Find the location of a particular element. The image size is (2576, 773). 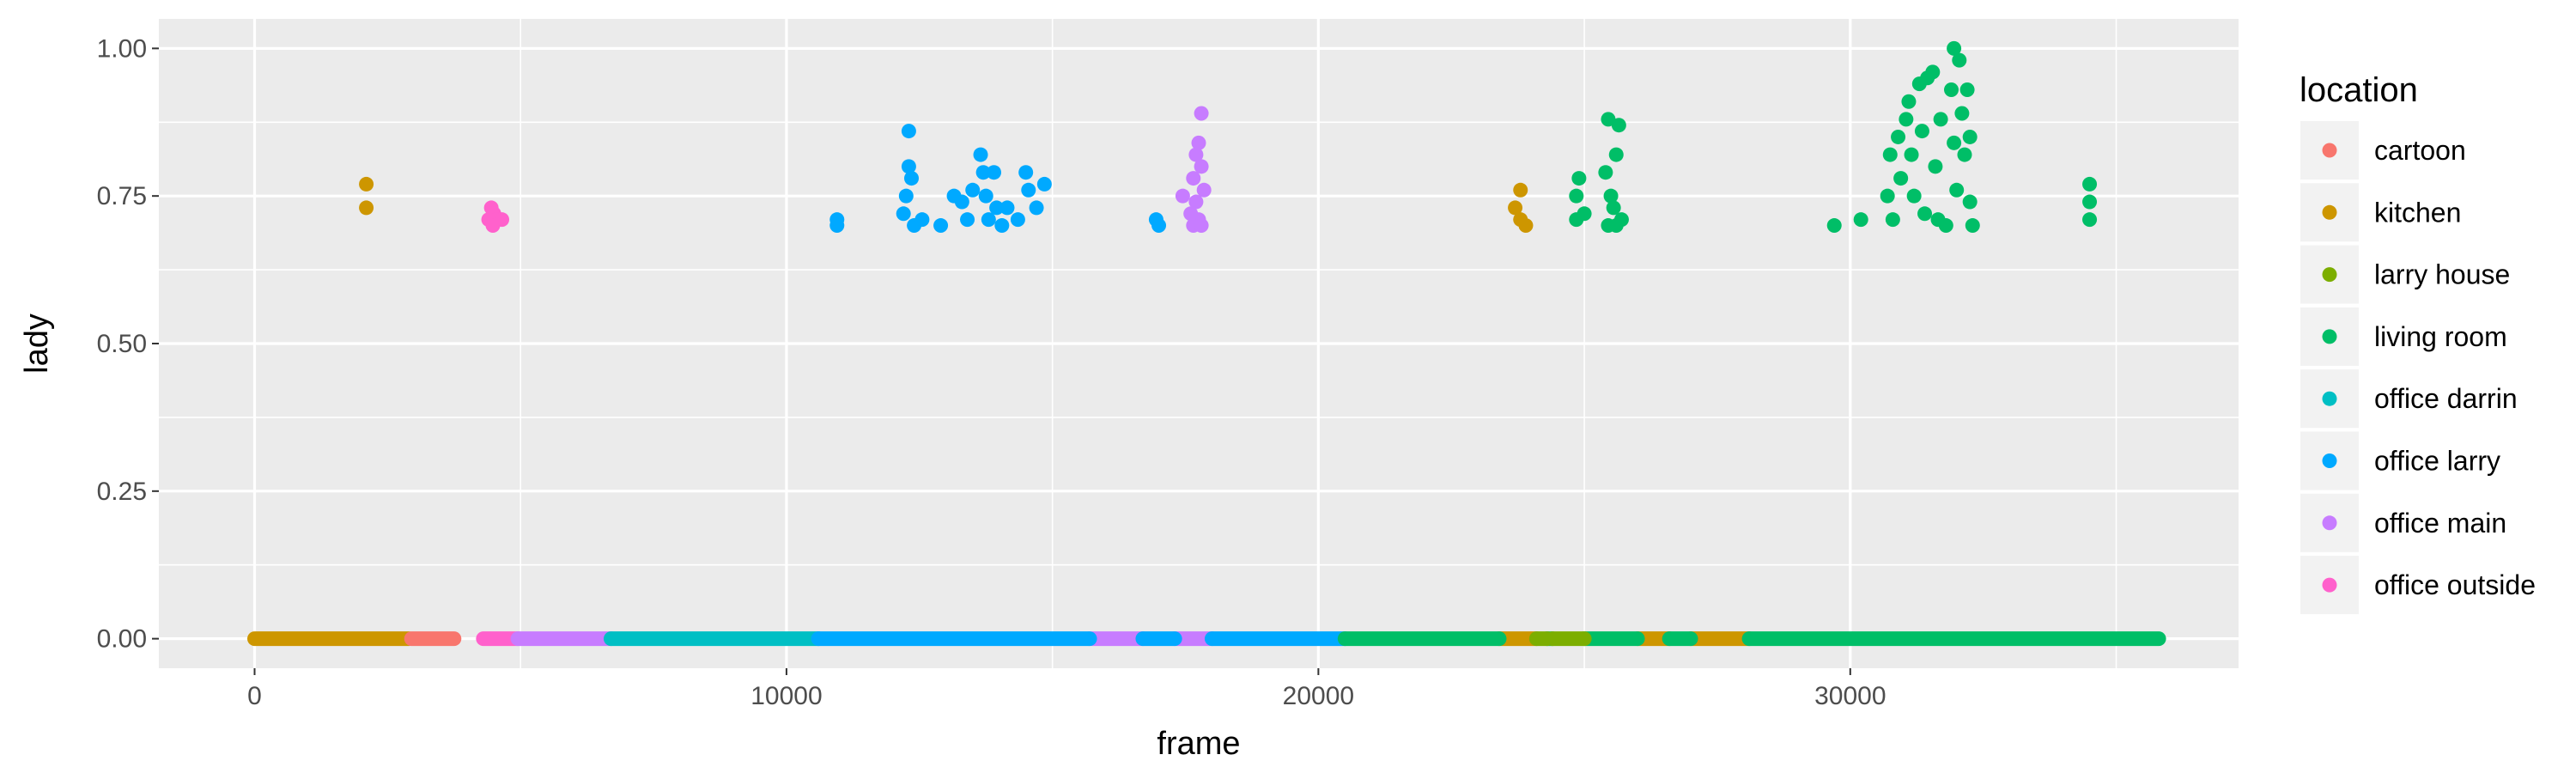

legend-label: kitchen is located at coordinates (2418, 212).